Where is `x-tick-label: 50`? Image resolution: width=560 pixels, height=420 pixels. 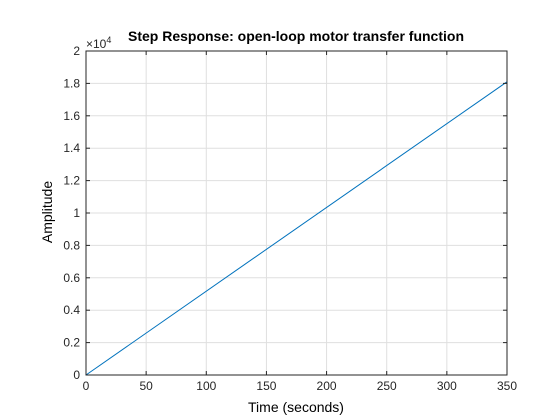
x-tick-label: 50 is located at coordinates (146, 386).